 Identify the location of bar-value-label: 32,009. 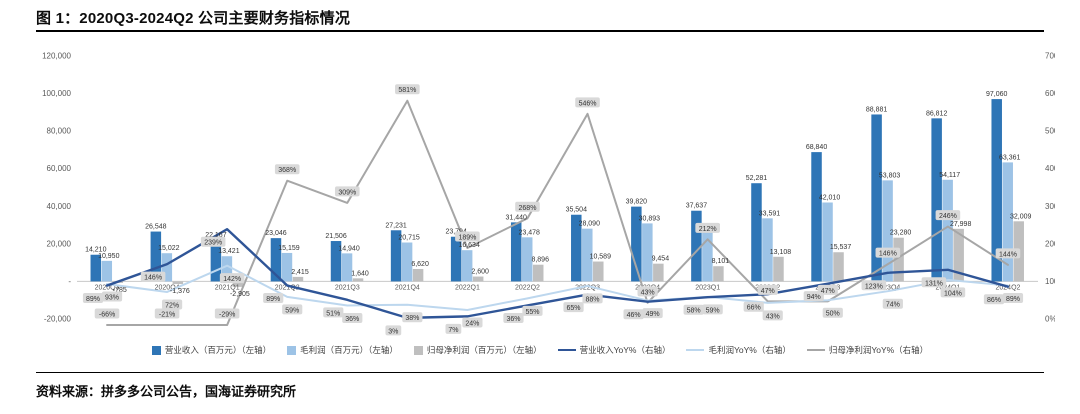
(1021, 216).